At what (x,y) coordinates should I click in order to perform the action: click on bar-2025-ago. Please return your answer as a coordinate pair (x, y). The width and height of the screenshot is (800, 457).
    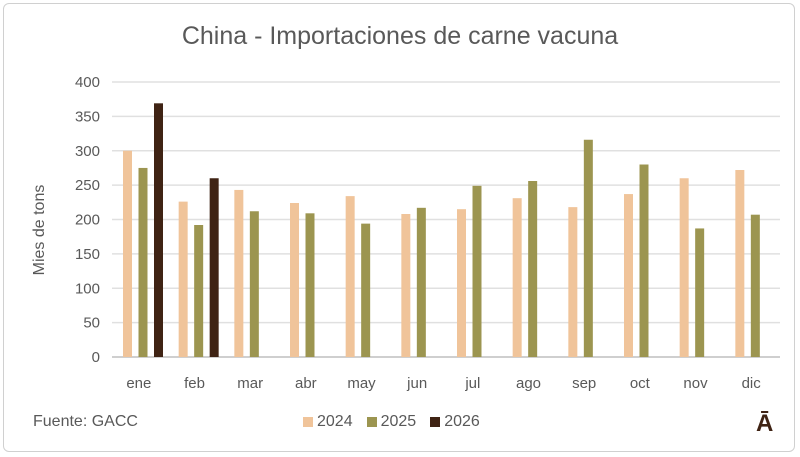
    Looking at the image, I should click on (533, 269).